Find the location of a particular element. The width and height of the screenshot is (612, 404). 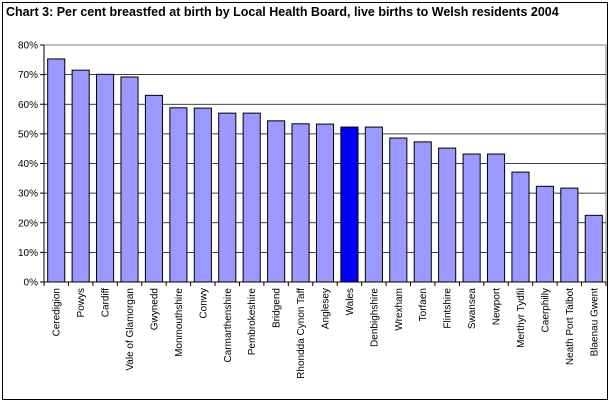

x-tick-label: Wales is located at coordinates (350, 301).